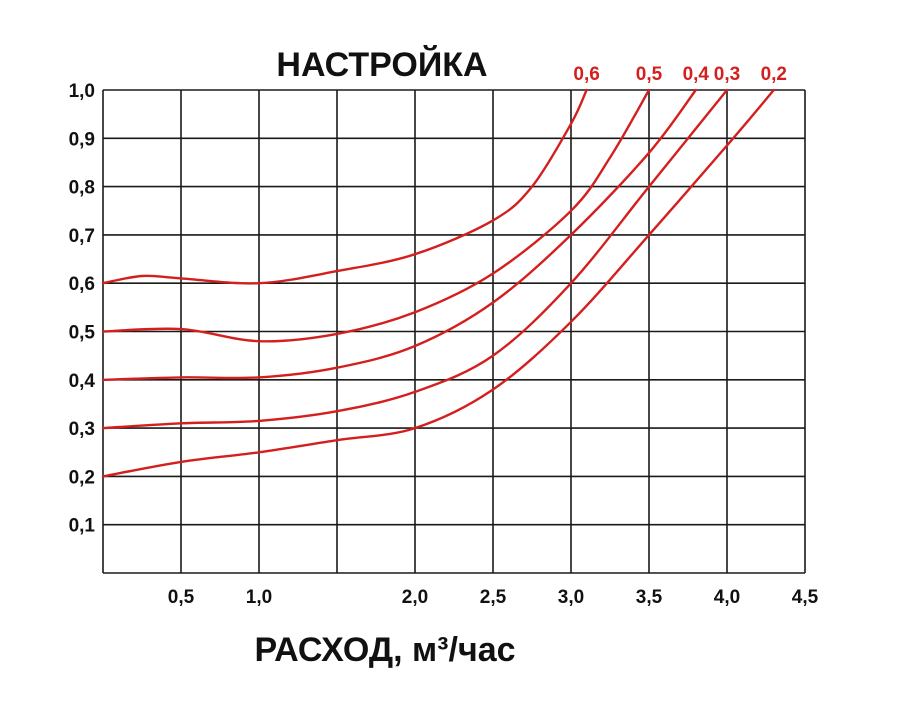 This screenshot has height=702, width=900. I want to click on x-tick-label: 3,5, so click(649, 597).